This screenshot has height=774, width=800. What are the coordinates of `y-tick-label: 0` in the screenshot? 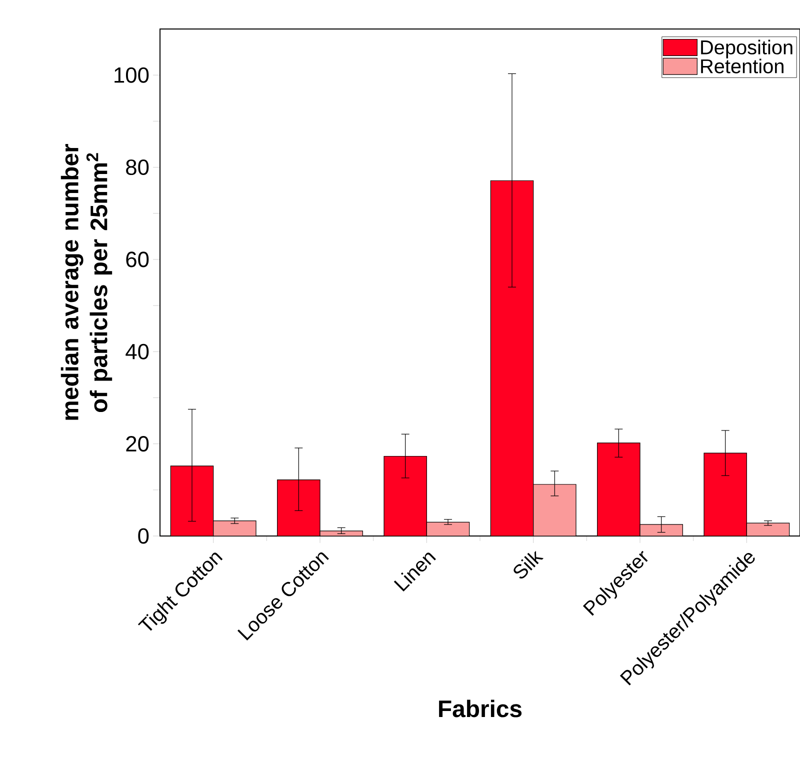 It's located at (143, 536).